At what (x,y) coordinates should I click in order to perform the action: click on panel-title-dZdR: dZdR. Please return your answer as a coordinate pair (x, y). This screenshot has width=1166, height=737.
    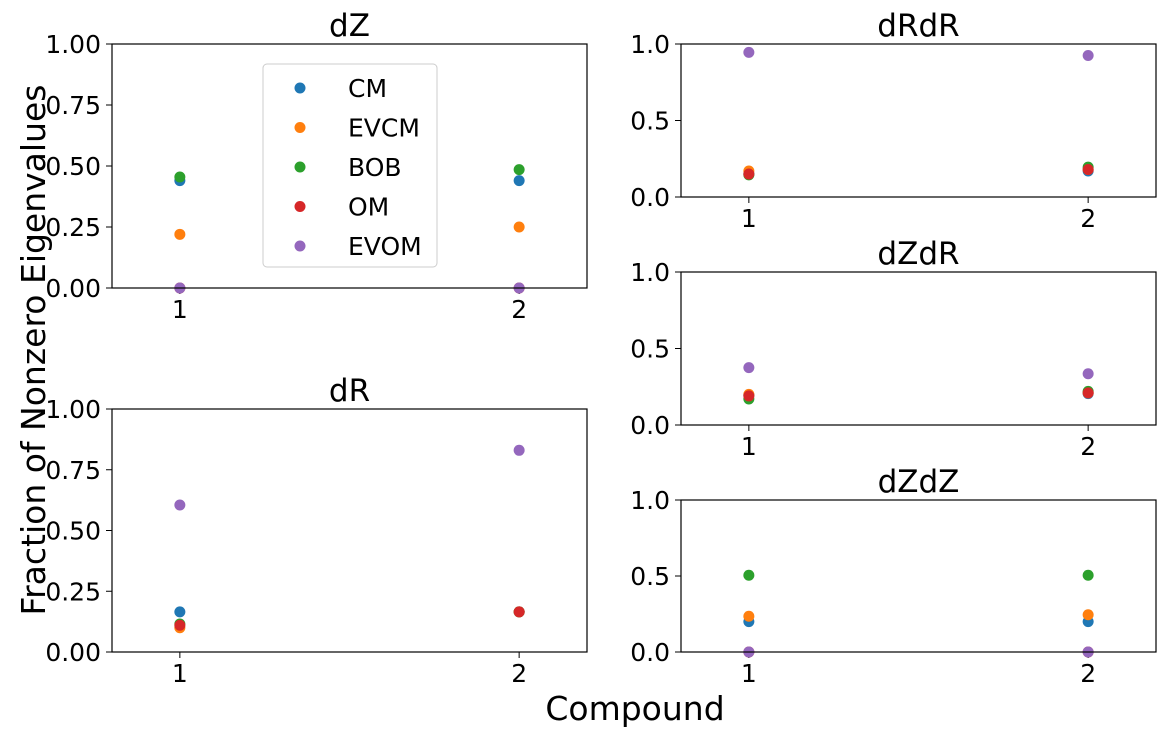
    Looking at the image, I should click on (918, 254).